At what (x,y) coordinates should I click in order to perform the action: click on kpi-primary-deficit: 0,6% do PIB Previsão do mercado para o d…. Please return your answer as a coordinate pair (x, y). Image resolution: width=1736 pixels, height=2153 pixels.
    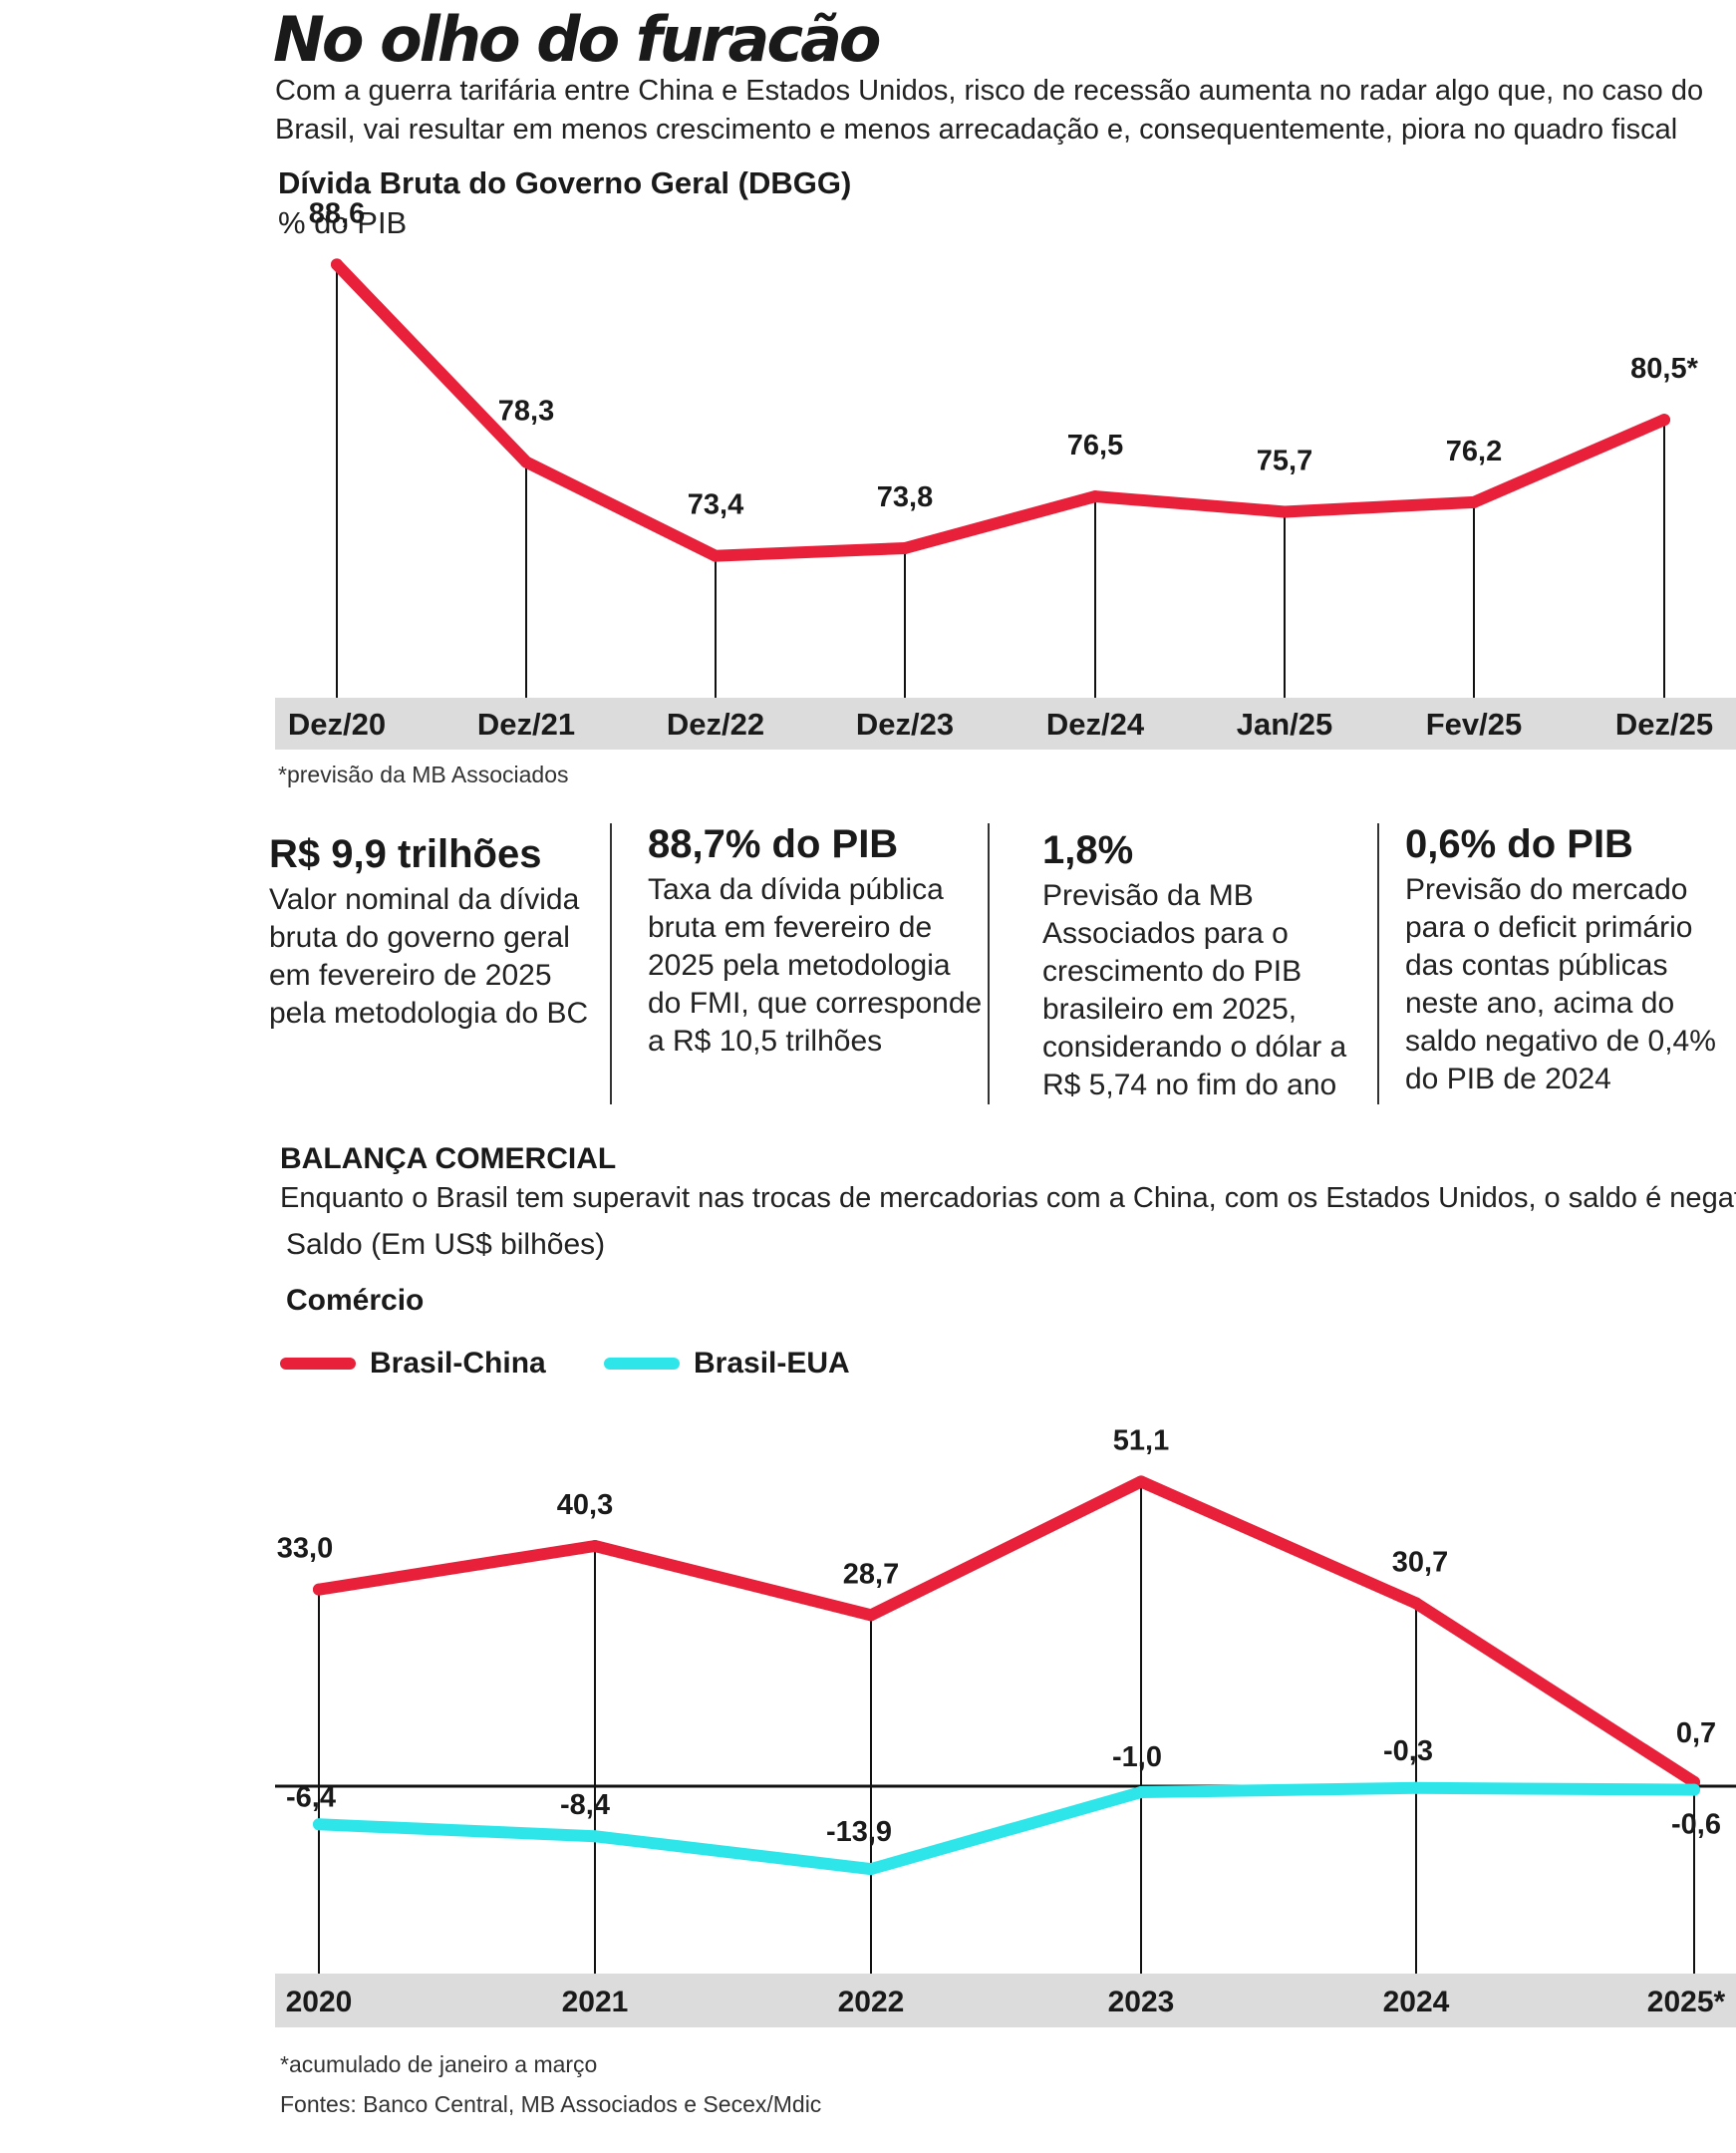
    Looking at the image, I should click on (1570, 959).